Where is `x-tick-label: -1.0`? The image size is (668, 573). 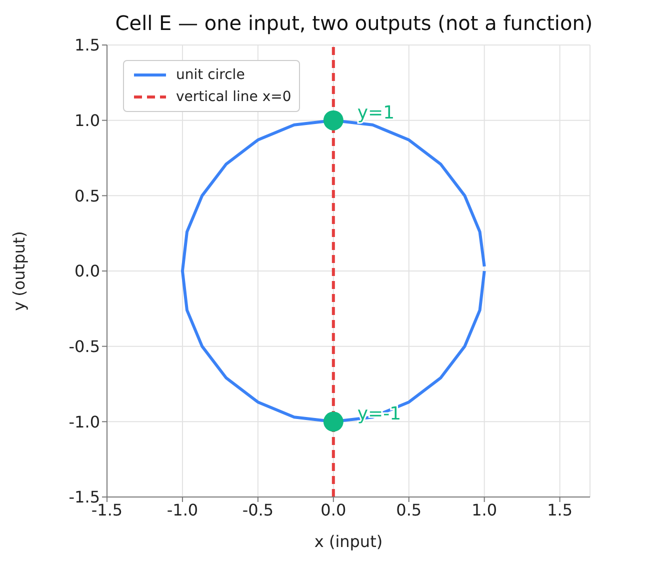 x-tick-label: -1.0 is located at coordinates (182, 510).